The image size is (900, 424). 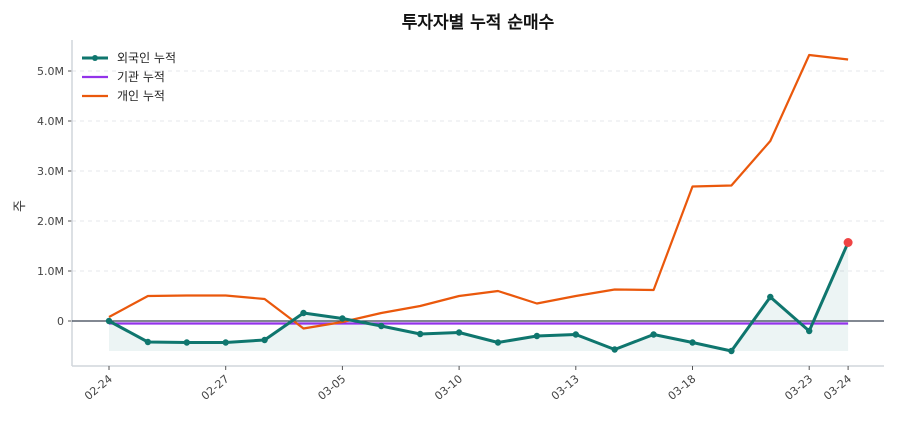 I want to click on legend-marker, so click(x=95, y=58).